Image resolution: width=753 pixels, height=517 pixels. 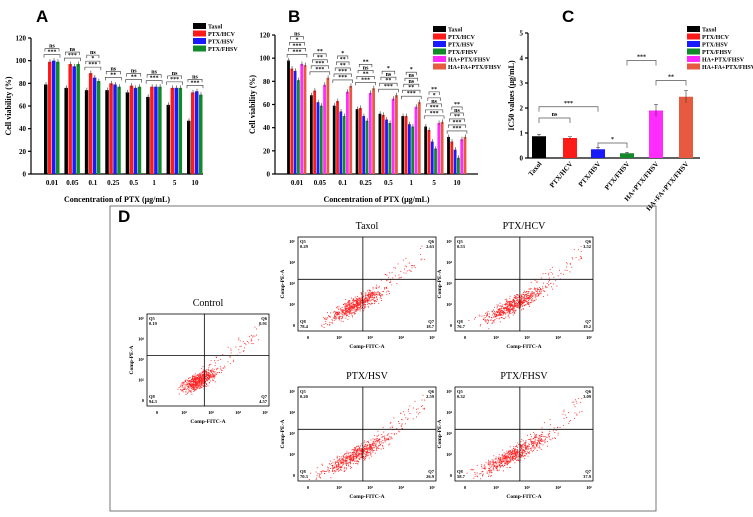 I want to click on significance-label: **, so click(x=457, y=117).